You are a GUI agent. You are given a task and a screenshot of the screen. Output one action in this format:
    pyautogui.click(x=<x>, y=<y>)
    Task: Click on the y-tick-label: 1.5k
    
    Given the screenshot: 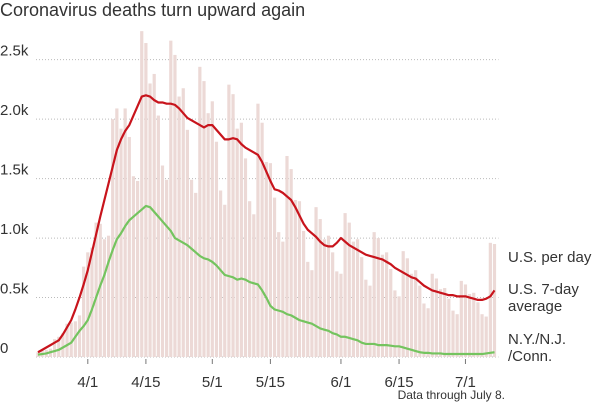 What is the action you would take?
    pyautogui.click(x=14, y=170)
    